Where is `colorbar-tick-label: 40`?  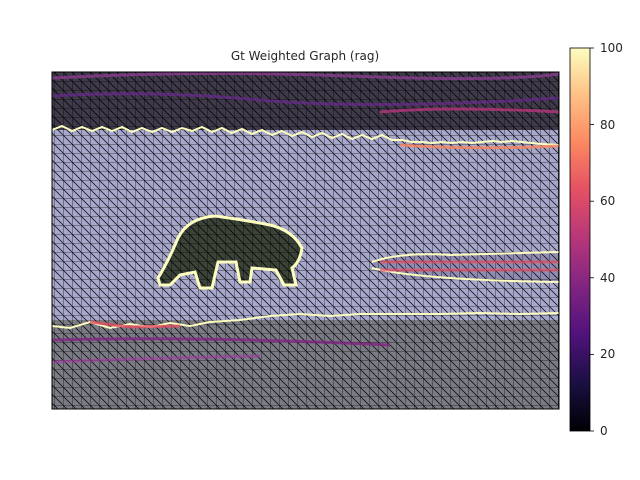 colorbar-tick-label: 40 is located at coordinates (608, 277).